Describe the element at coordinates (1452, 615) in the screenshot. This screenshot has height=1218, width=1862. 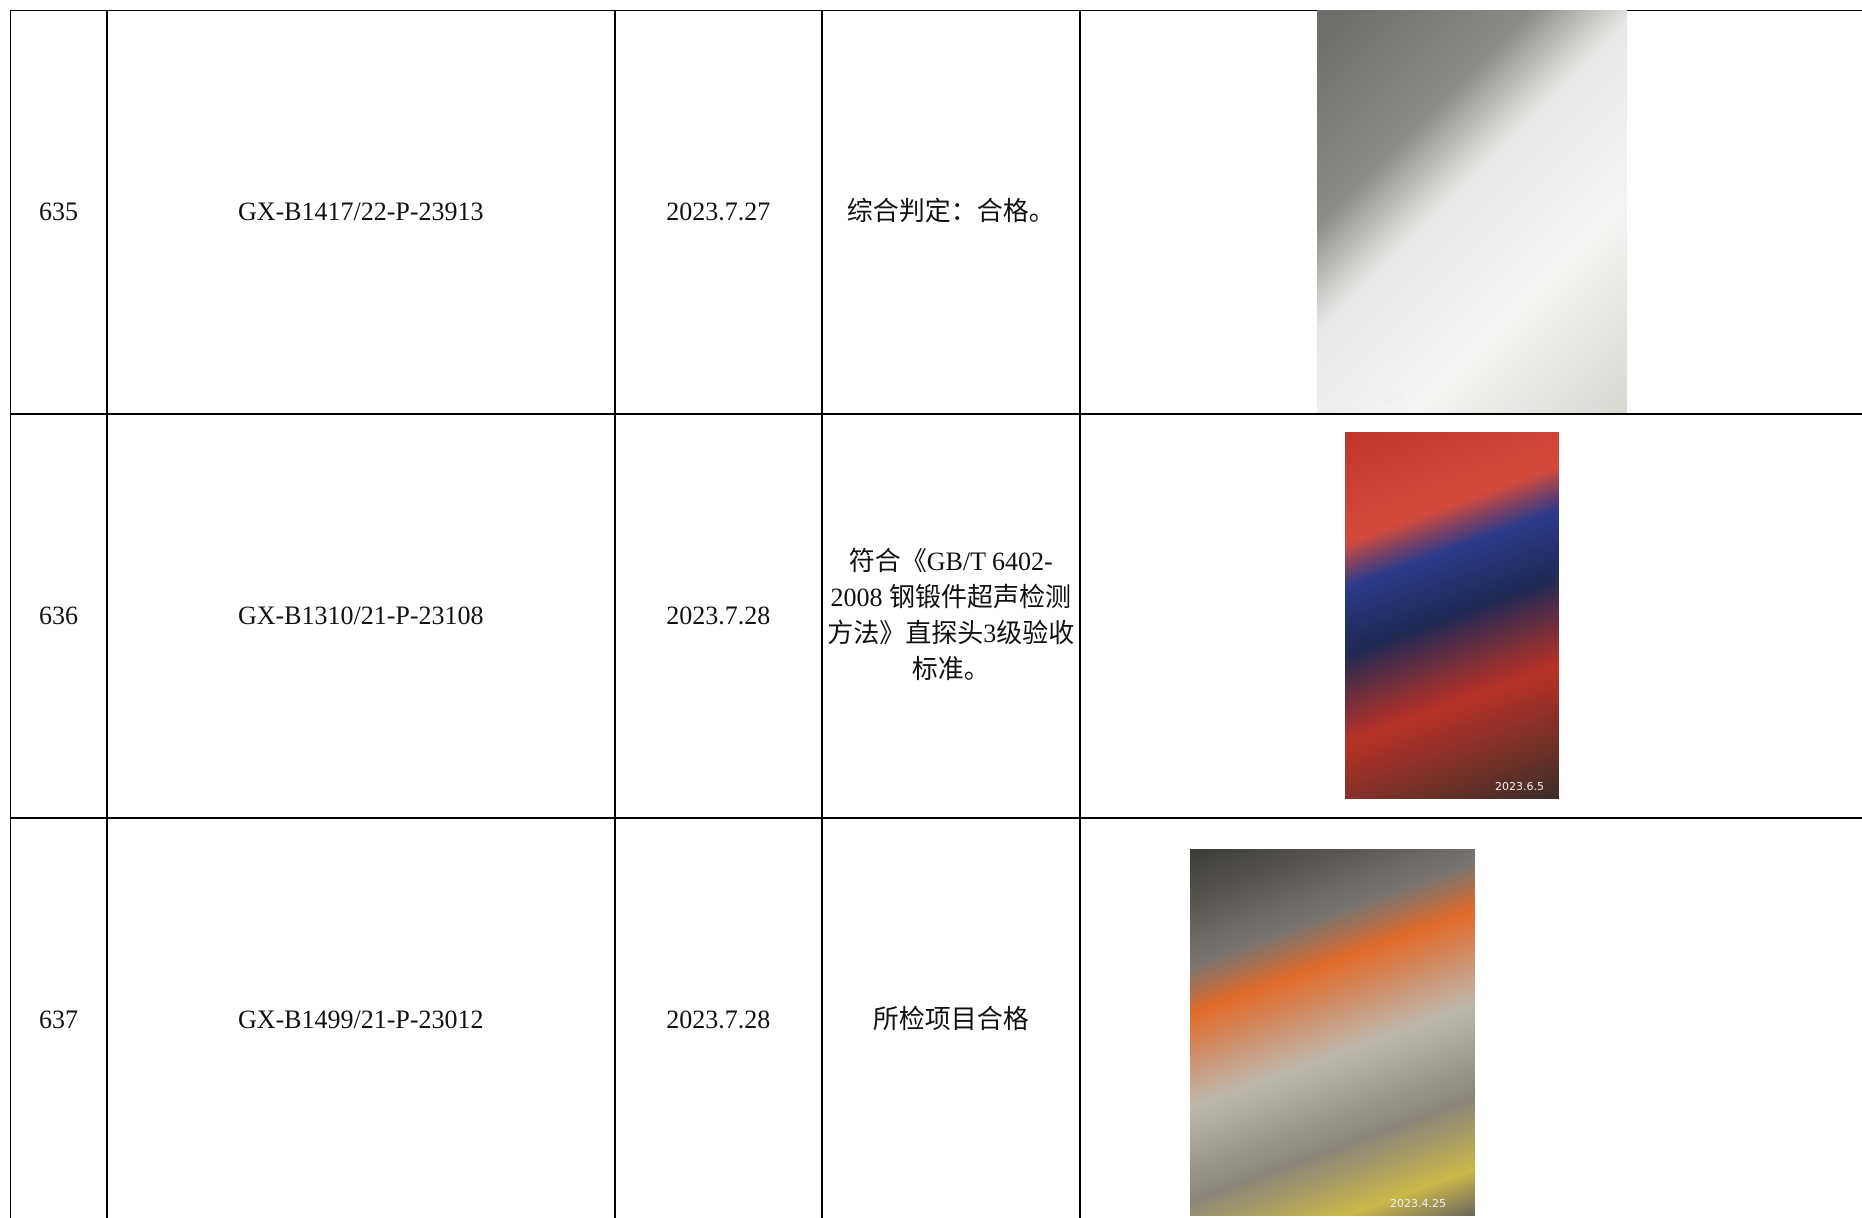
I see `photo: 2023.6.5` at that location.